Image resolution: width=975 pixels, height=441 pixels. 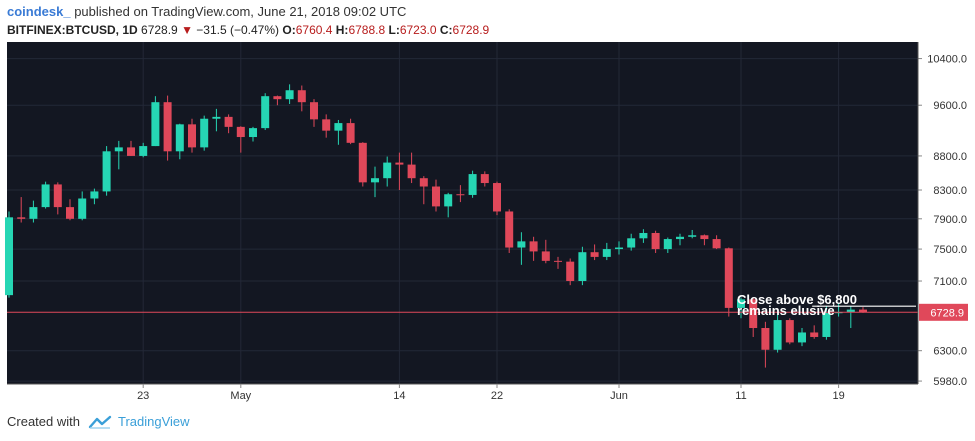 What do you see at coordinates (471, 30) in the screenshot?
I see `close-value: 6728.9` at bounding box center [471, 30].